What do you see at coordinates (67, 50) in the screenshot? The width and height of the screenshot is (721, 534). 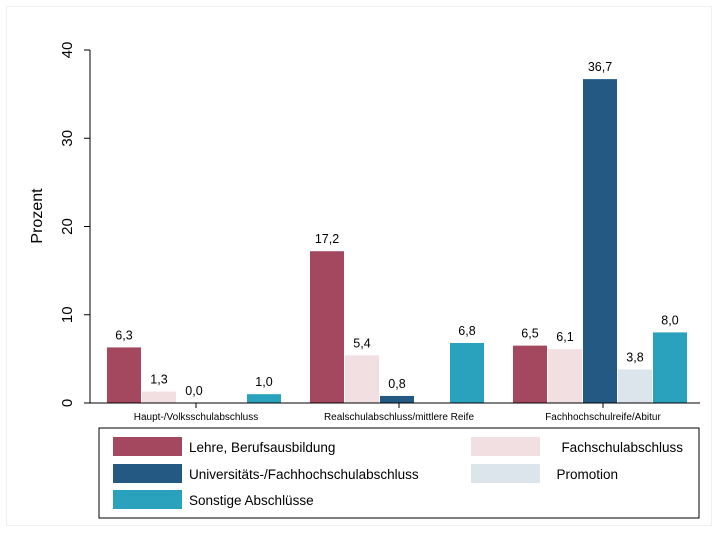 I see `y-tick-label: 40` at bounding box center [67, 50].